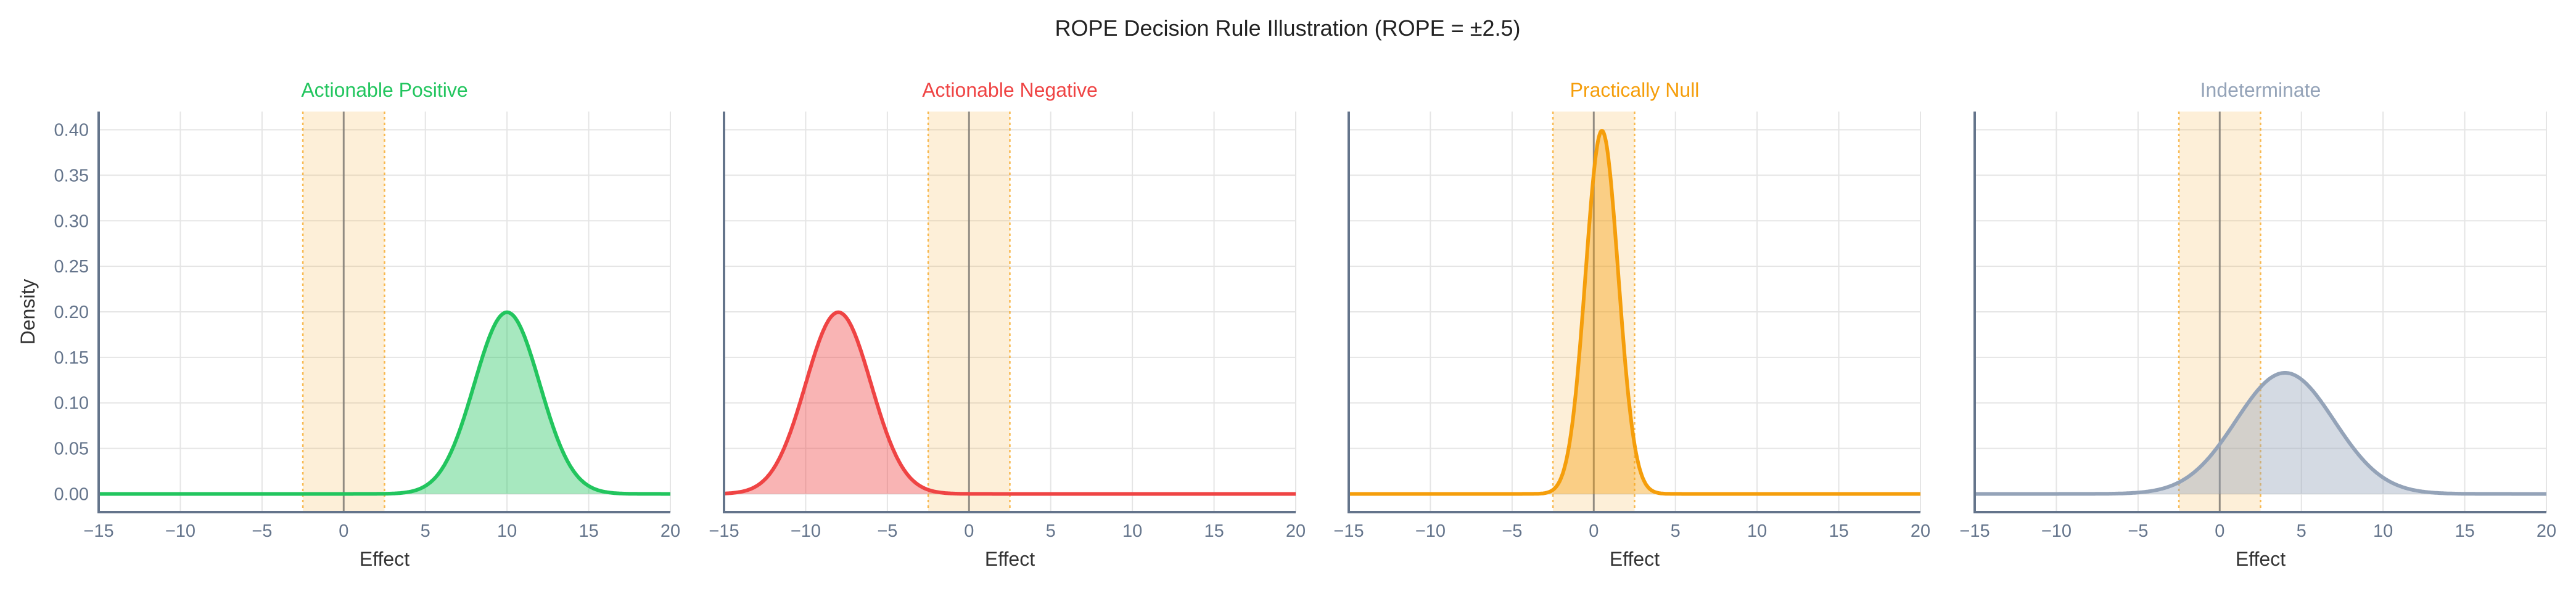 This screenshot has height=591, width=2576. Describe the element at coordinates (71, 358) in the screenshot. I see `y-tick-label: 0.15` at that location.